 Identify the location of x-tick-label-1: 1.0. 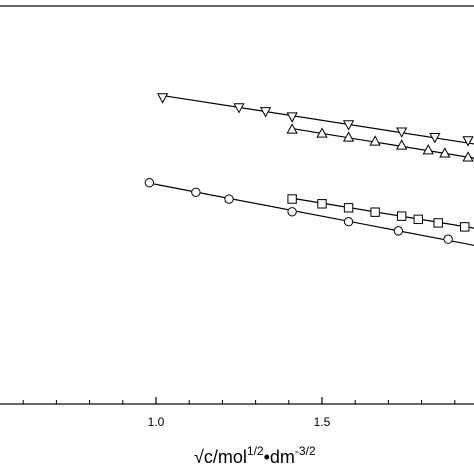
(156, 422).